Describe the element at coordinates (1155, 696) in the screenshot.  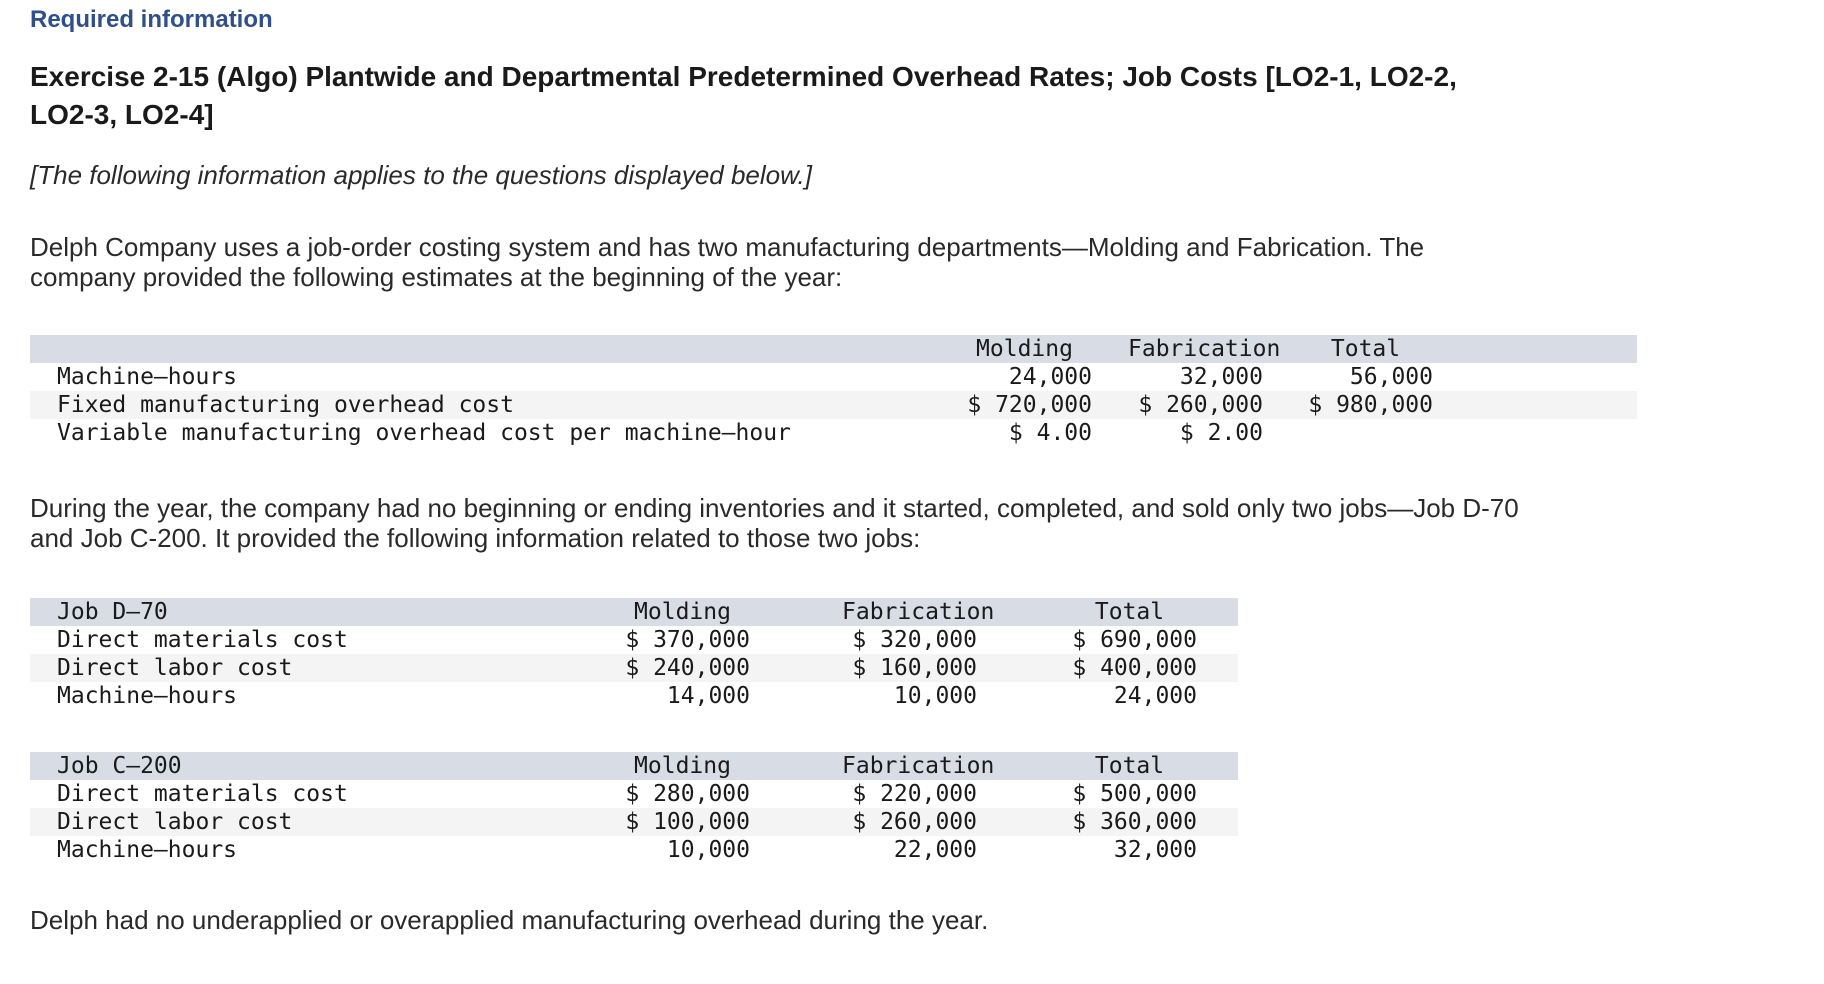
I see `cell-total: 24,000` at that location.